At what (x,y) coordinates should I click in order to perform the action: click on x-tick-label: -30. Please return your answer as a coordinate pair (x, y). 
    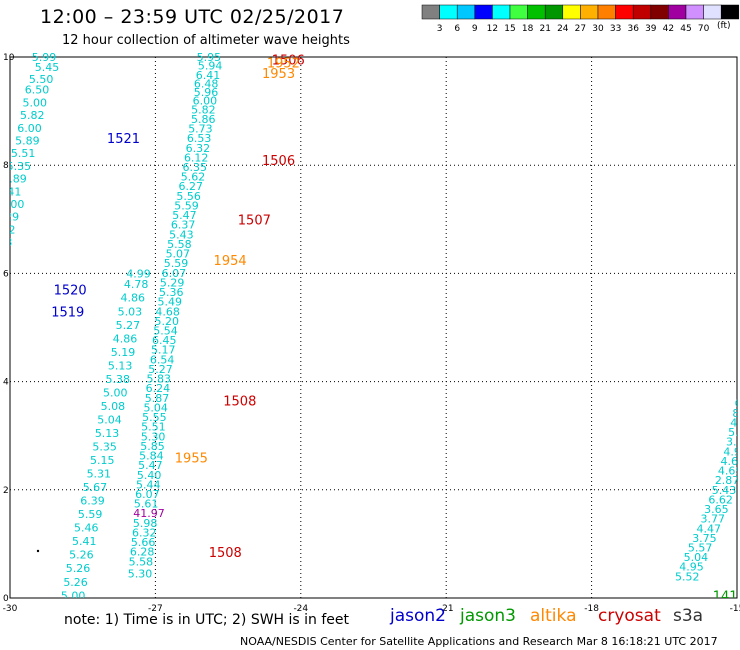
    Looking at the image, I should click on (10, 609).